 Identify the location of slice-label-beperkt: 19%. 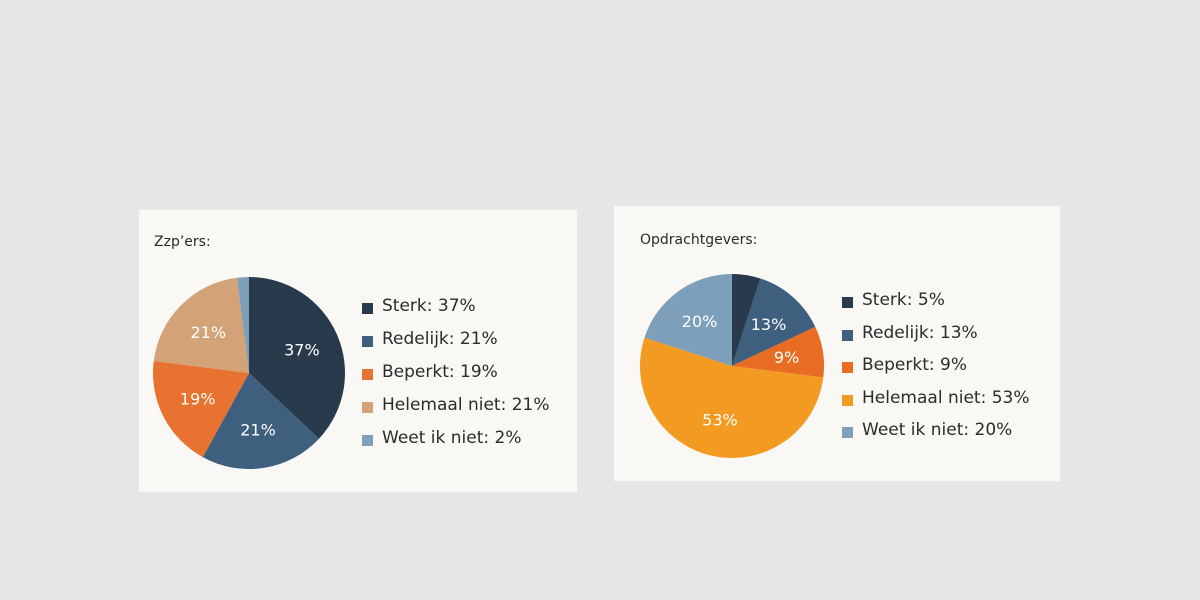
(198, 399).